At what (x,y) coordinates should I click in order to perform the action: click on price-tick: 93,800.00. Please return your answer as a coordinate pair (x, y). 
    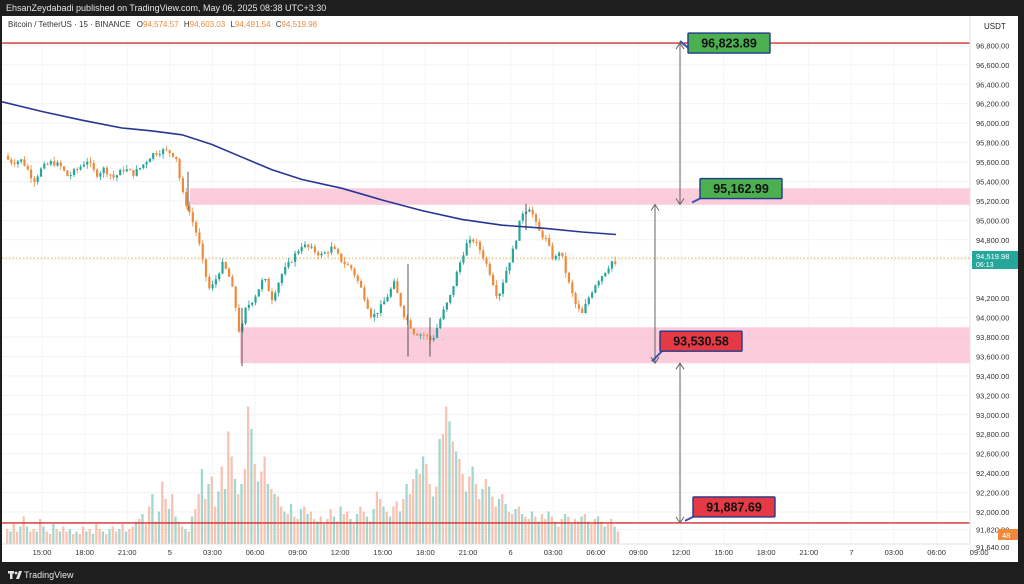
    Looking at the image, I should click on (992, 337).